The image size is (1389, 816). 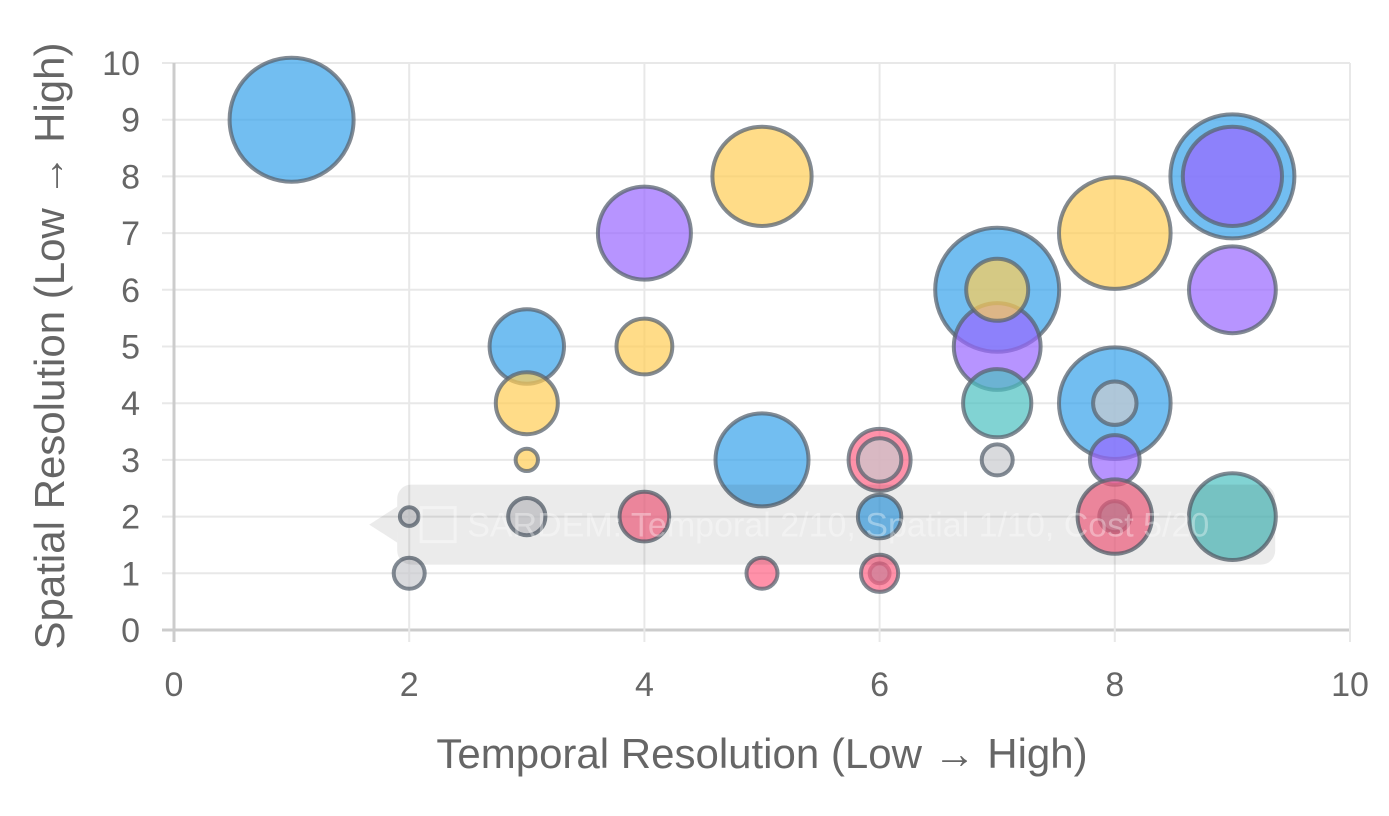 I want to click on y-tick-label: 9, so click(x=130, y=121).